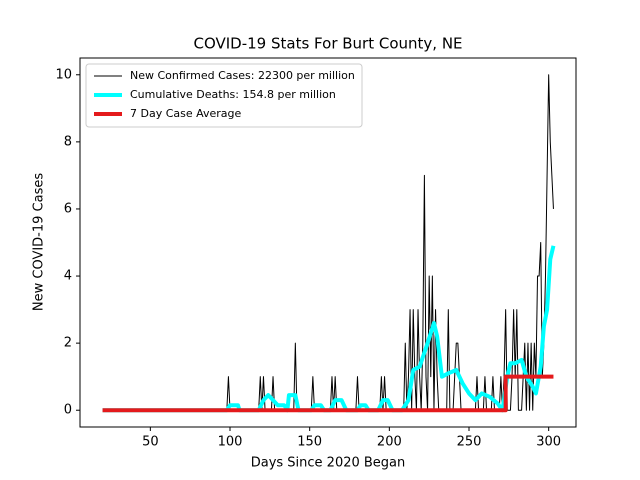  Describe the element at coordinates (68, 410) in the screenshot. I see `y-tick-label: 0` at that location.